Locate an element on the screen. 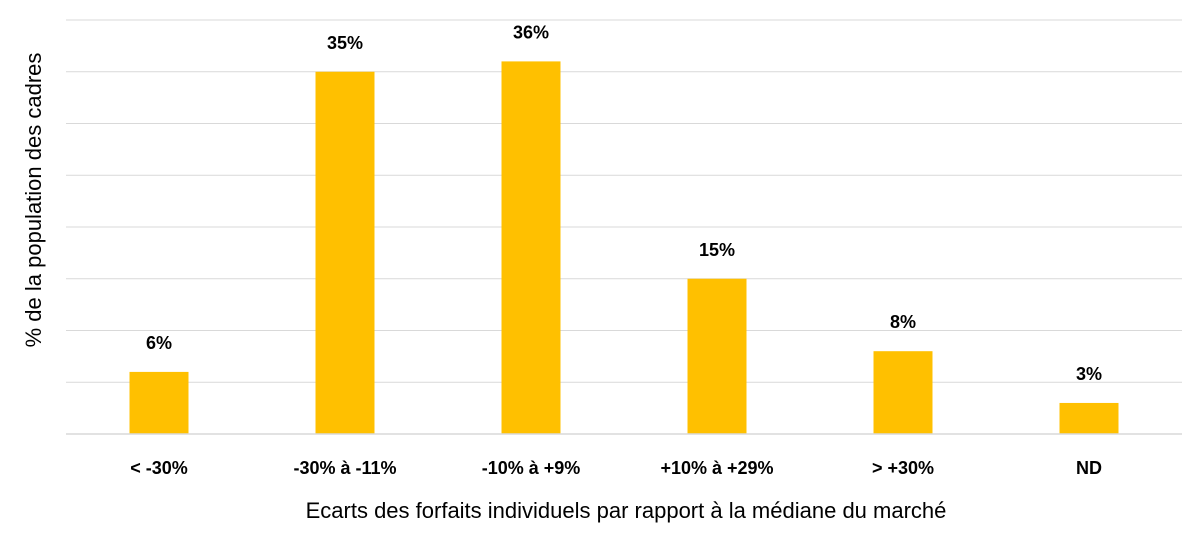 The image size is (1182, 534). data-label: 15% is located at coordinates (717, 250).